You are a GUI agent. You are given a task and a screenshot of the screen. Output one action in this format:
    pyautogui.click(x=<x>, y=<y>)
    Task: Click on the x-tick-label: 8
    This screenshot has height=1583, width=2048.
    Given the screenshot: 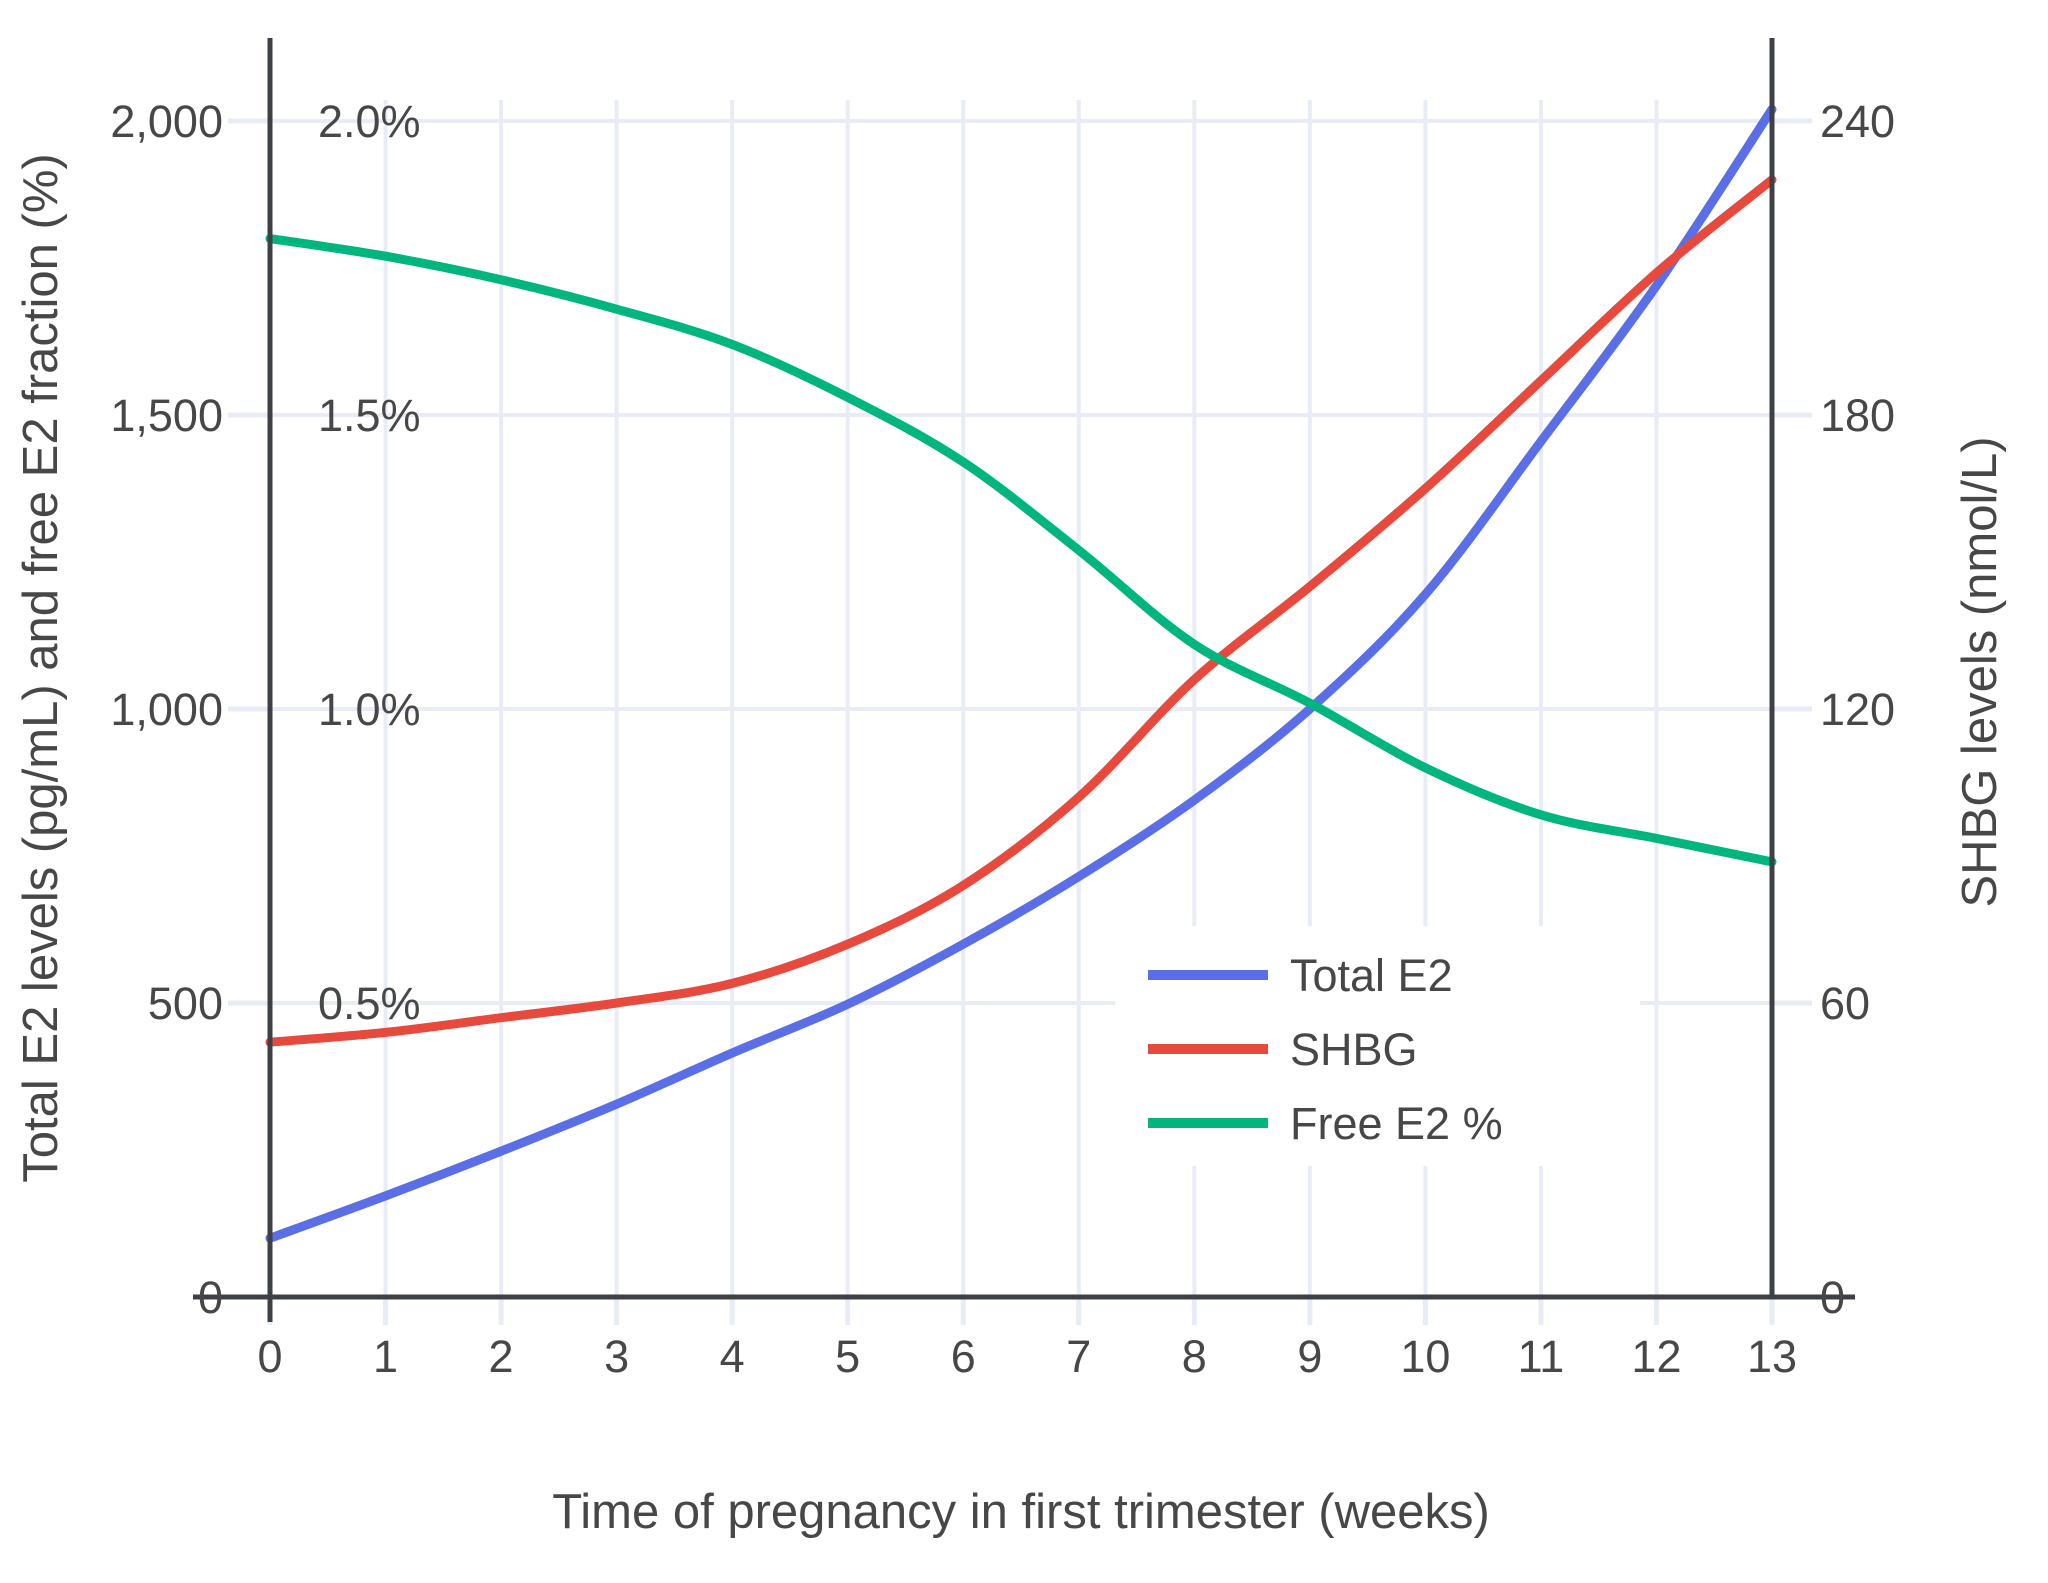 What is the action you would take?
    pyautogui.click(x=1194, y=1356)
    